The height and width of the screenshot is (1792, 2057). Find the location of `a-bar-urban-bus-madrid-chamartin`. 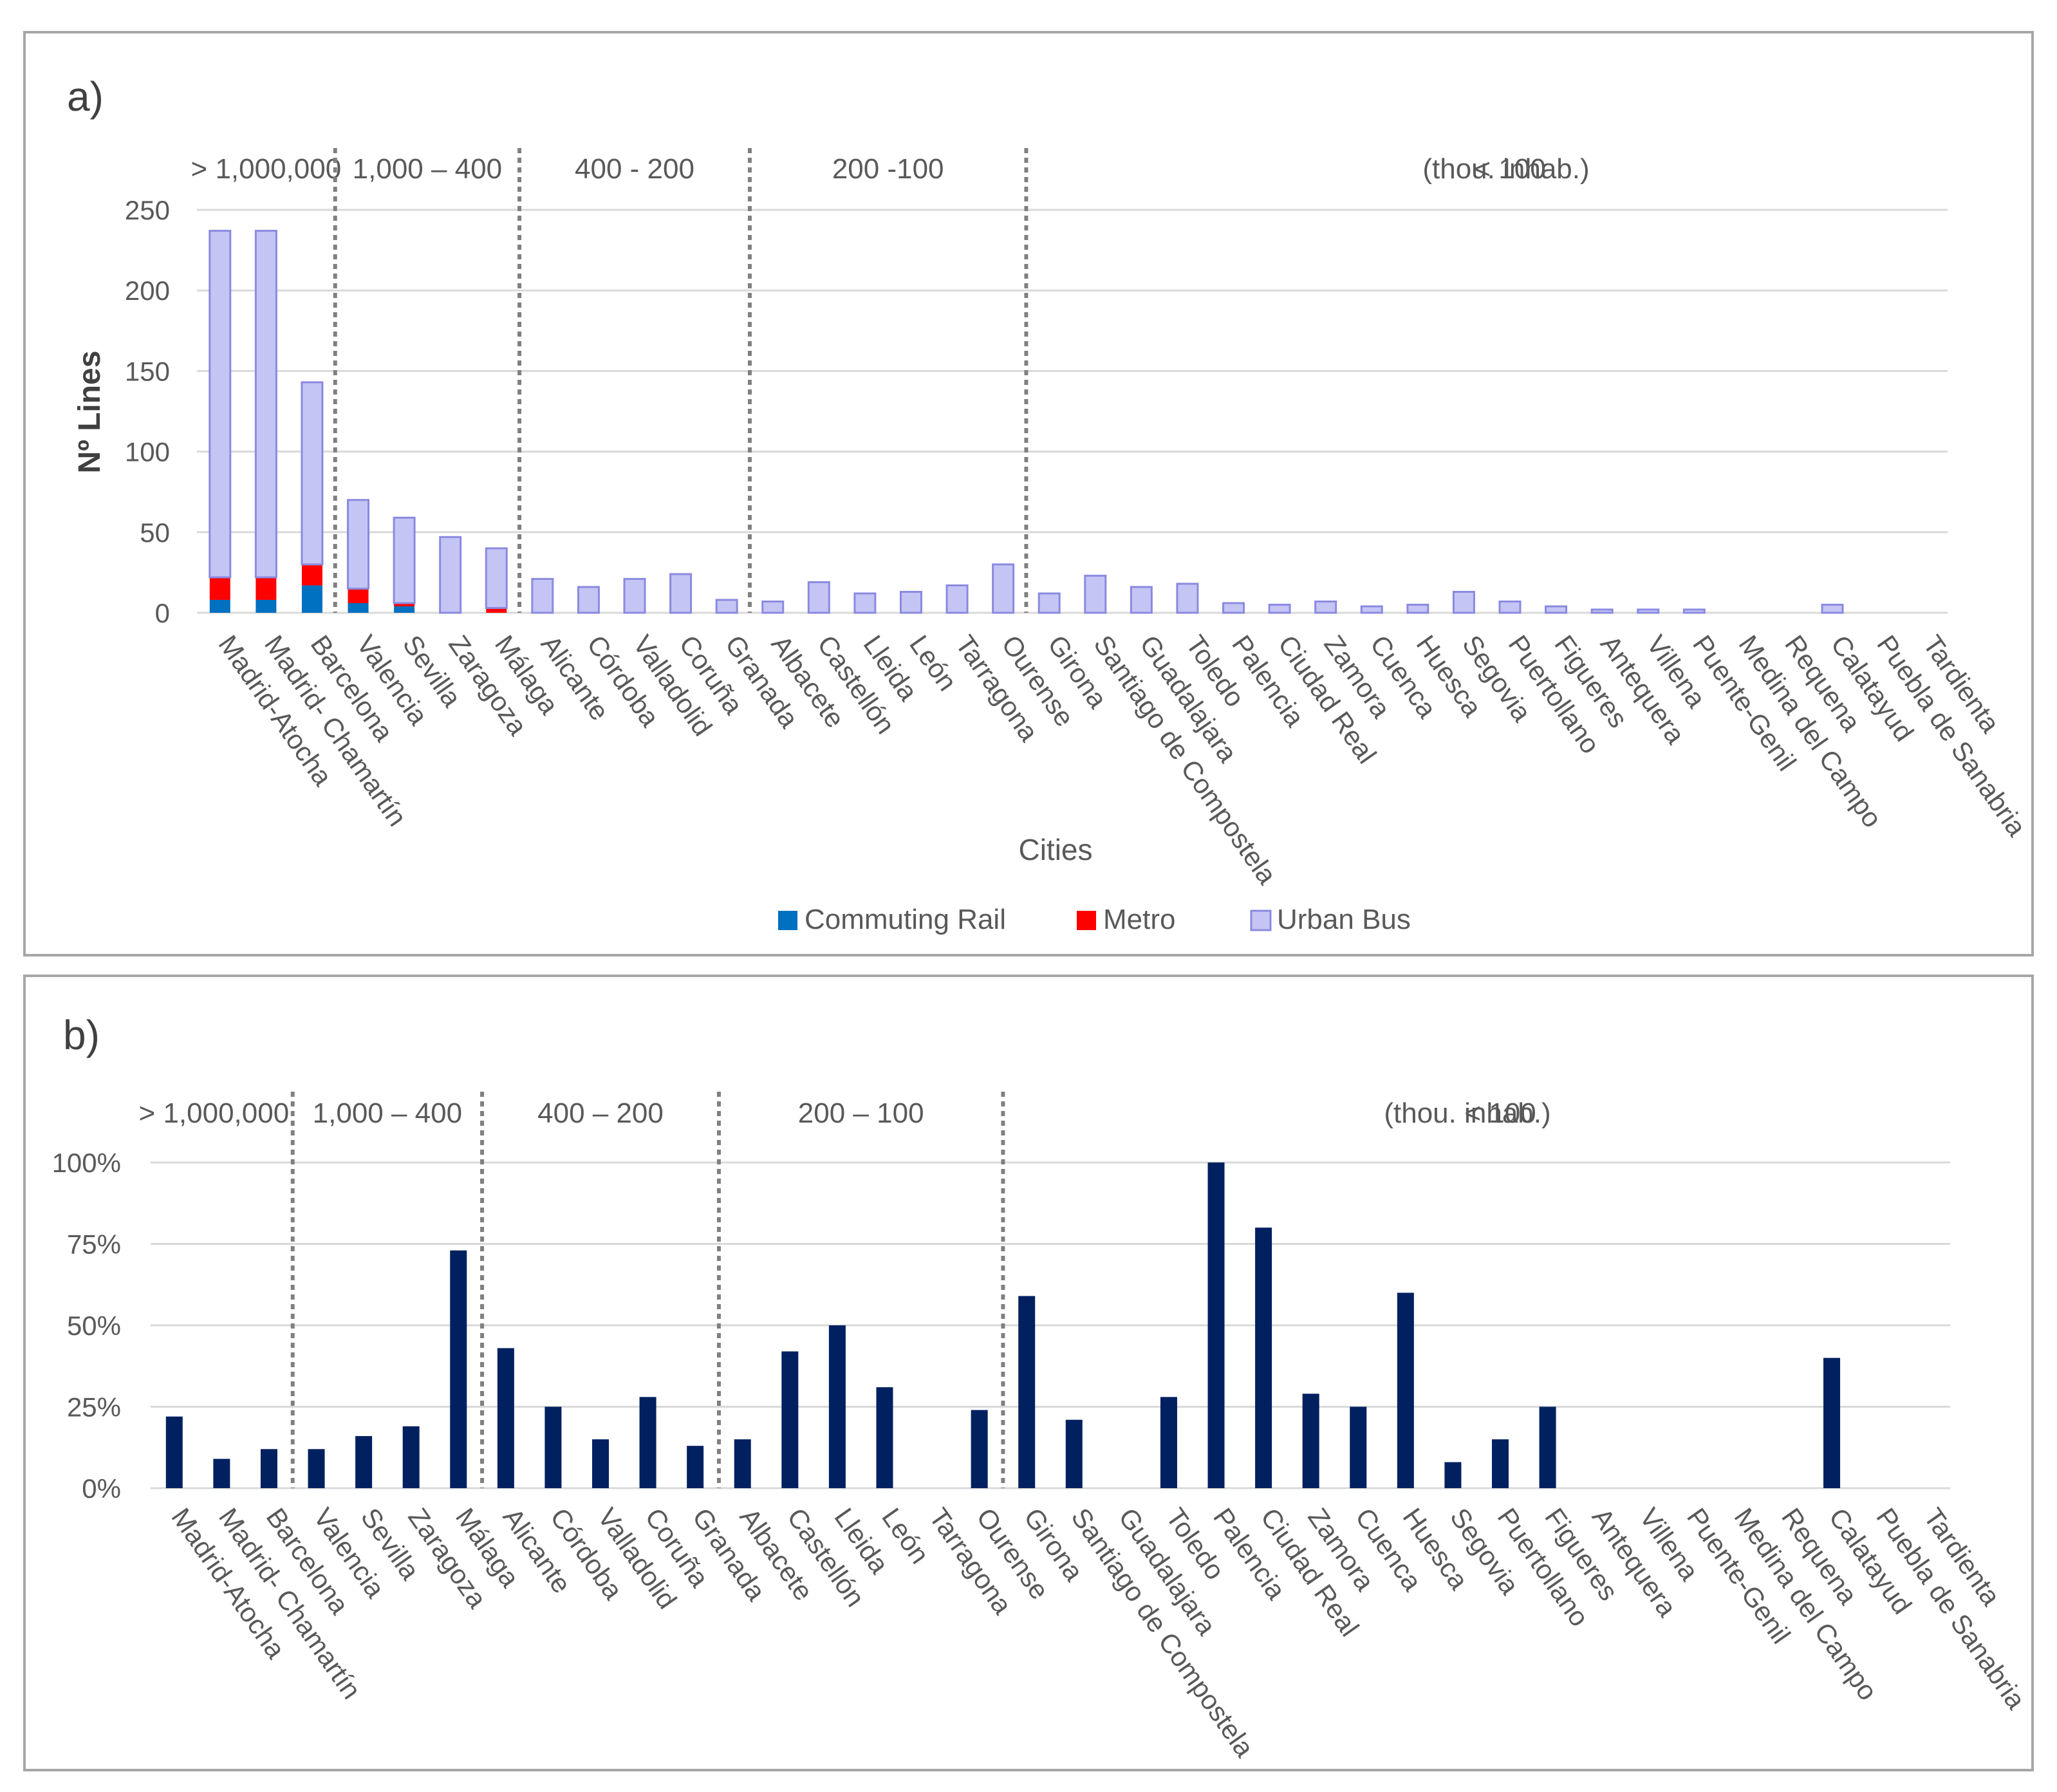

a-bar-urban-bus-madrid-chamartin is located at coordinates (265, 404).